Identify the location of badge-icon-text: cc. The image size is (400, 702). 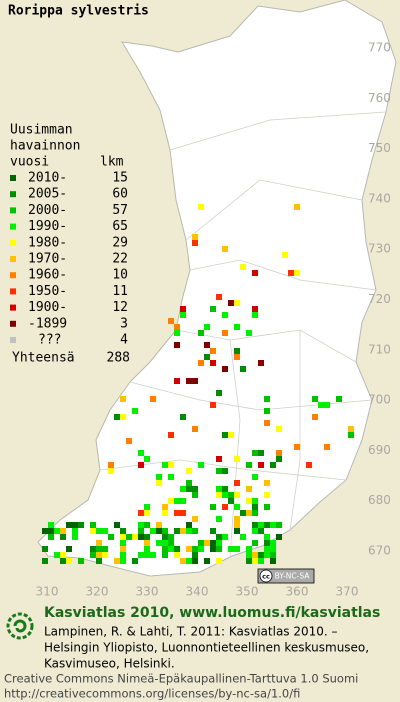
(266, 577).